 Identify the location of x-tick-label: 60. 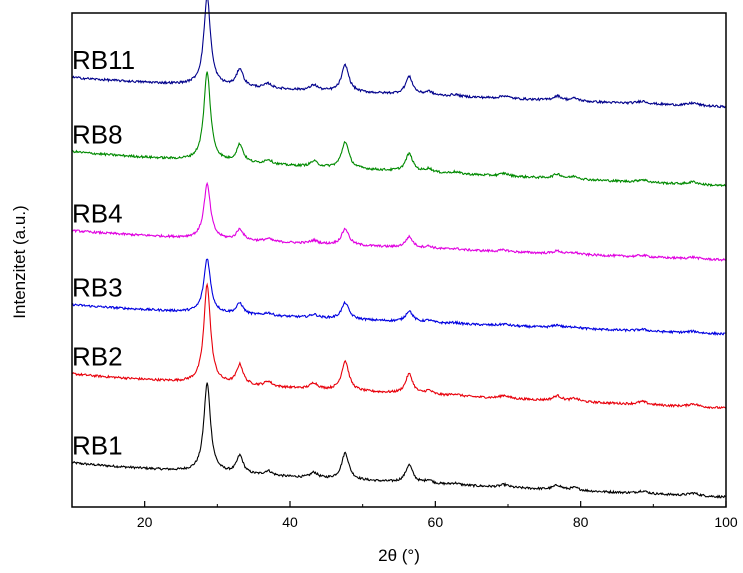
(436, 522).